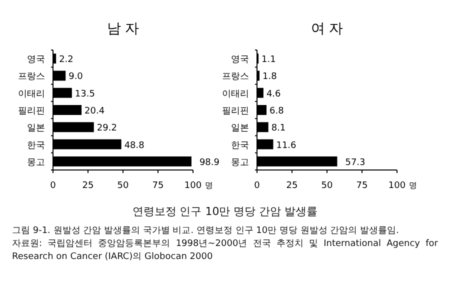  Describe the element at coordinates (355, 163) in the screenshot. I see `data-label: 57.3` at that location.